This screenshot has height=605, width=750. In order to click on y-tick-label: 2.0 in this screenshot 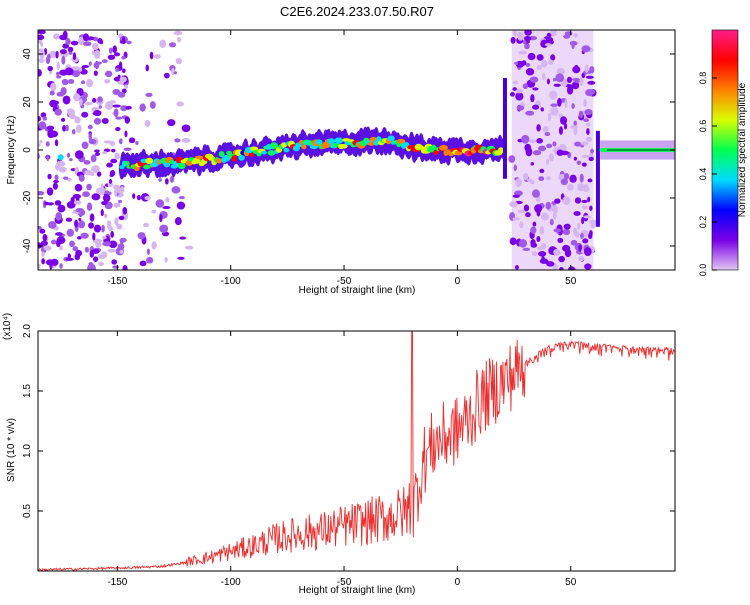, I will do `click(27, 331)`.